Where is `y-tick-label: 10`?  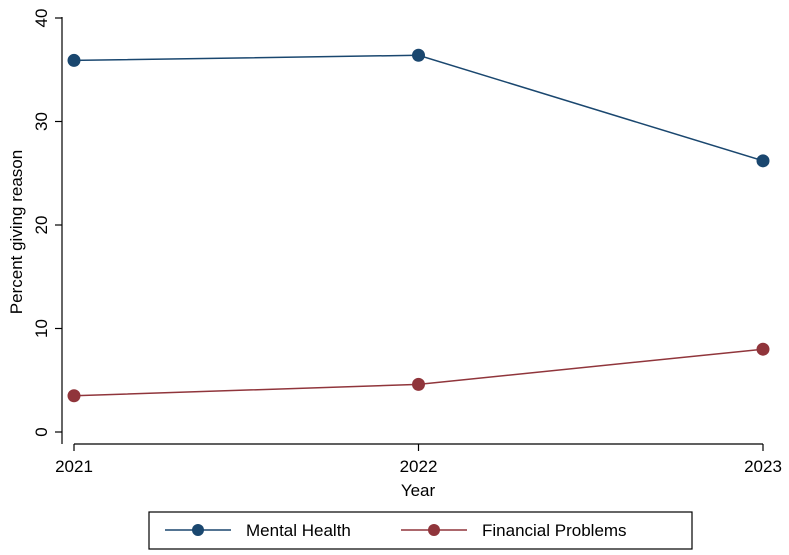
y-tick-label: 10 is located at coordinates (41, 328).